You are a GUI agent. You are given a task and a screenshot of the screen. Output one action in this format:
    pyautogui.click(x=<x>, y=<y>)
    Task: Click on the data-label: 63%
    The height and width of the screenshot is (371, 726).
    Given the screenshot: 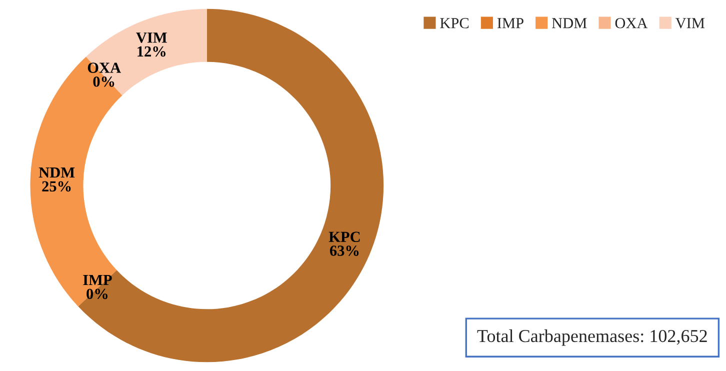 What is the action you would take?
    pyautogui.click(x=344, y=251)
    